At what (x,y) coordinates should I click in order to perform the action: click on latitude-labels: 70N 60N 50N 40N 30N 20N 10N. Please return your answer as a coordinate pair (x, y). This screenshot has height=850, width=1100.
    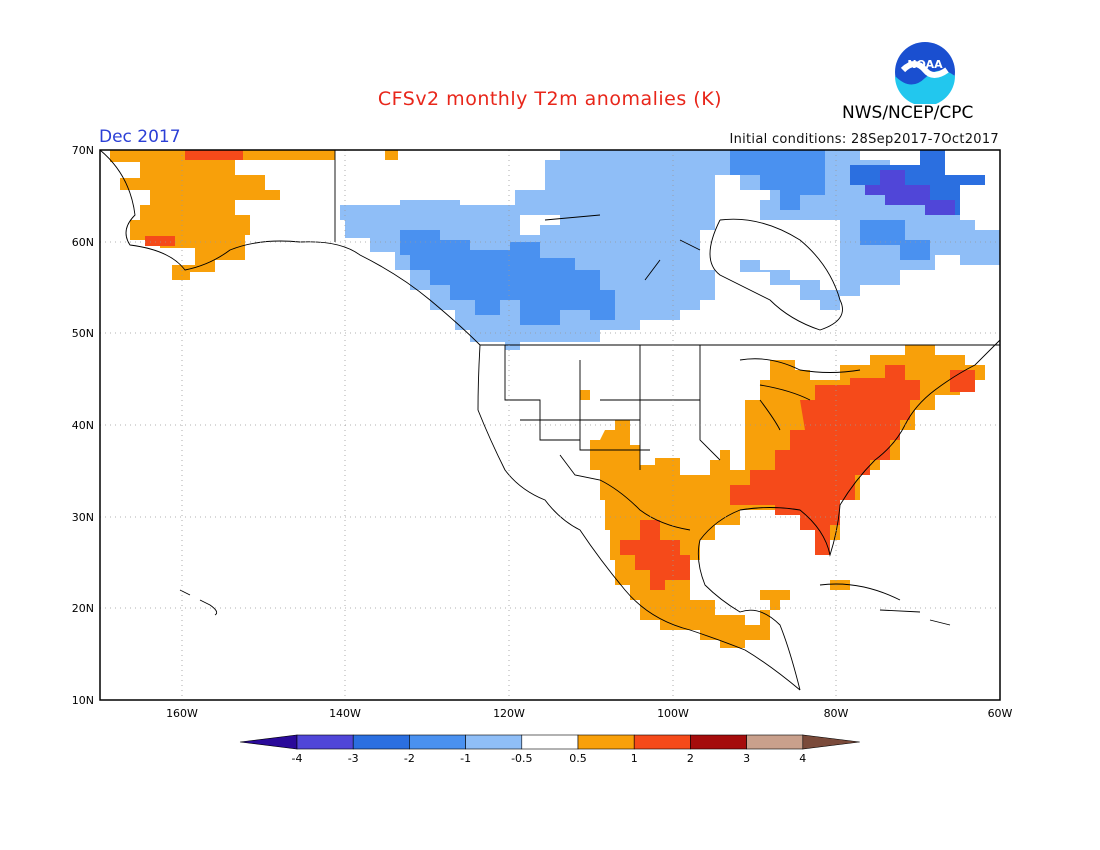
    Looking at the image, I should click on (83, 425).